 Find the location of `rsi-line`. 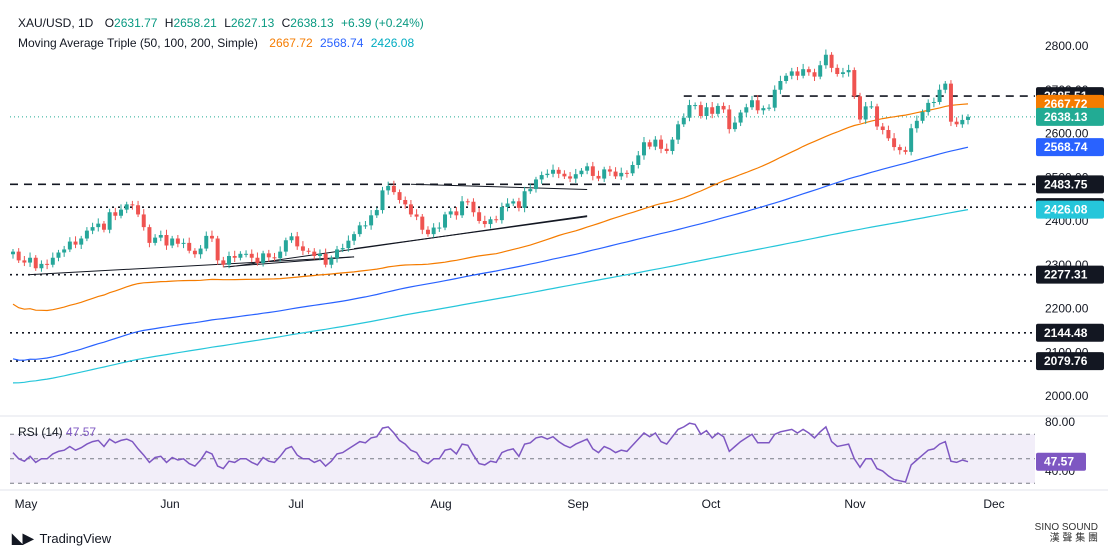

rsi-line is located at coordinates (490, 452).